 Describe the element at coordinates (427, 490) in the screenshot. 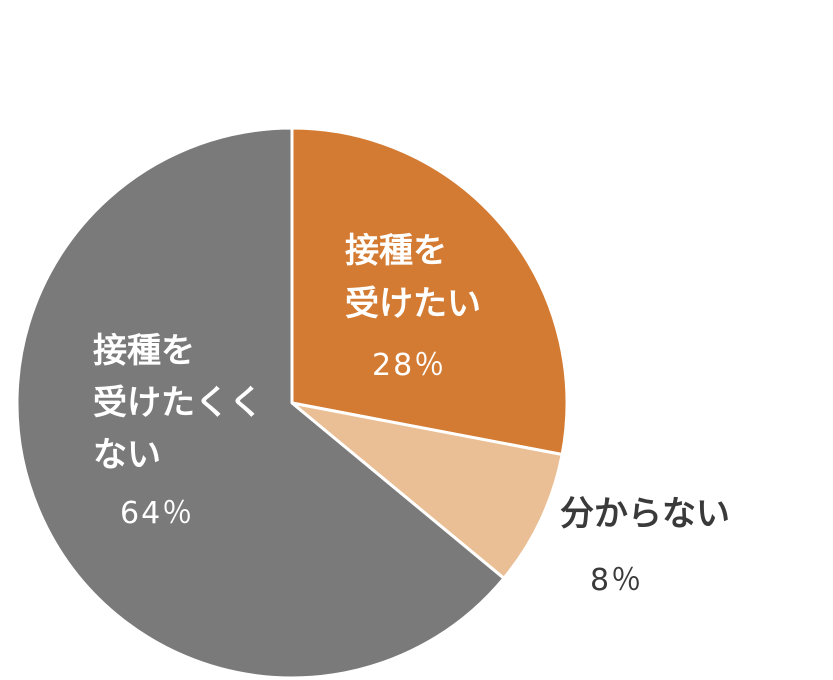

I see `pie-slice-unknown` at that location.